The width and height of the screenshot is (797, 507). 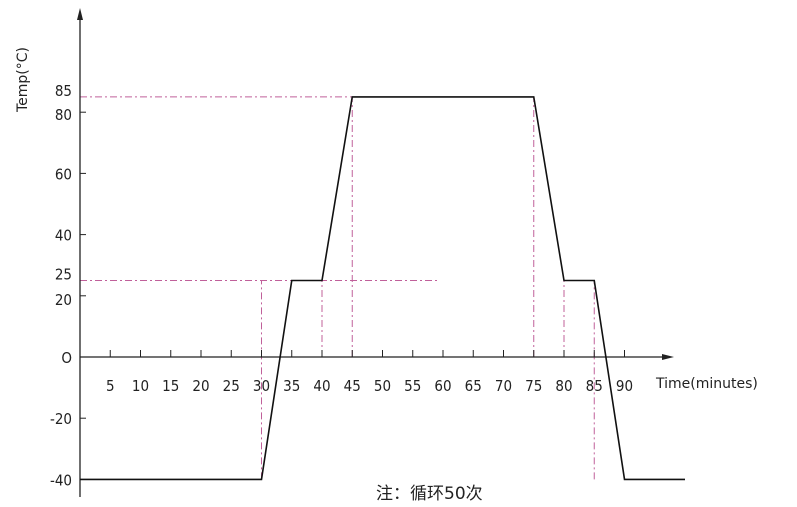 What do you see at coordinates (533, 386) in the screenshot?
I see `x-tick-label: 75` at bounding box center [533, 386].